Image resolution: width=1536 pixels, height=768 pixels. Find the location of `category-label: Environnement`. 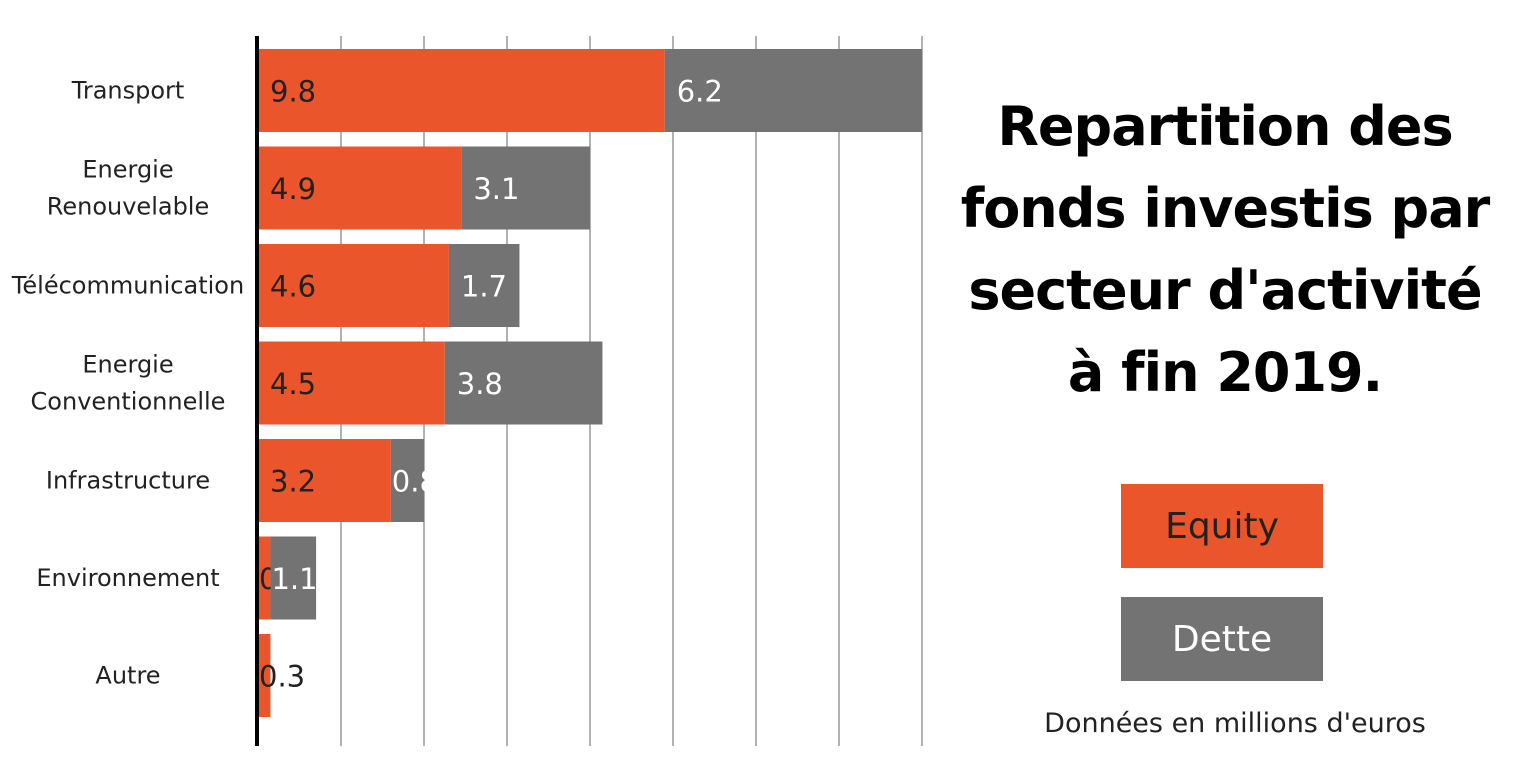

category-label: Environnement is located at coordinates (127, 578).